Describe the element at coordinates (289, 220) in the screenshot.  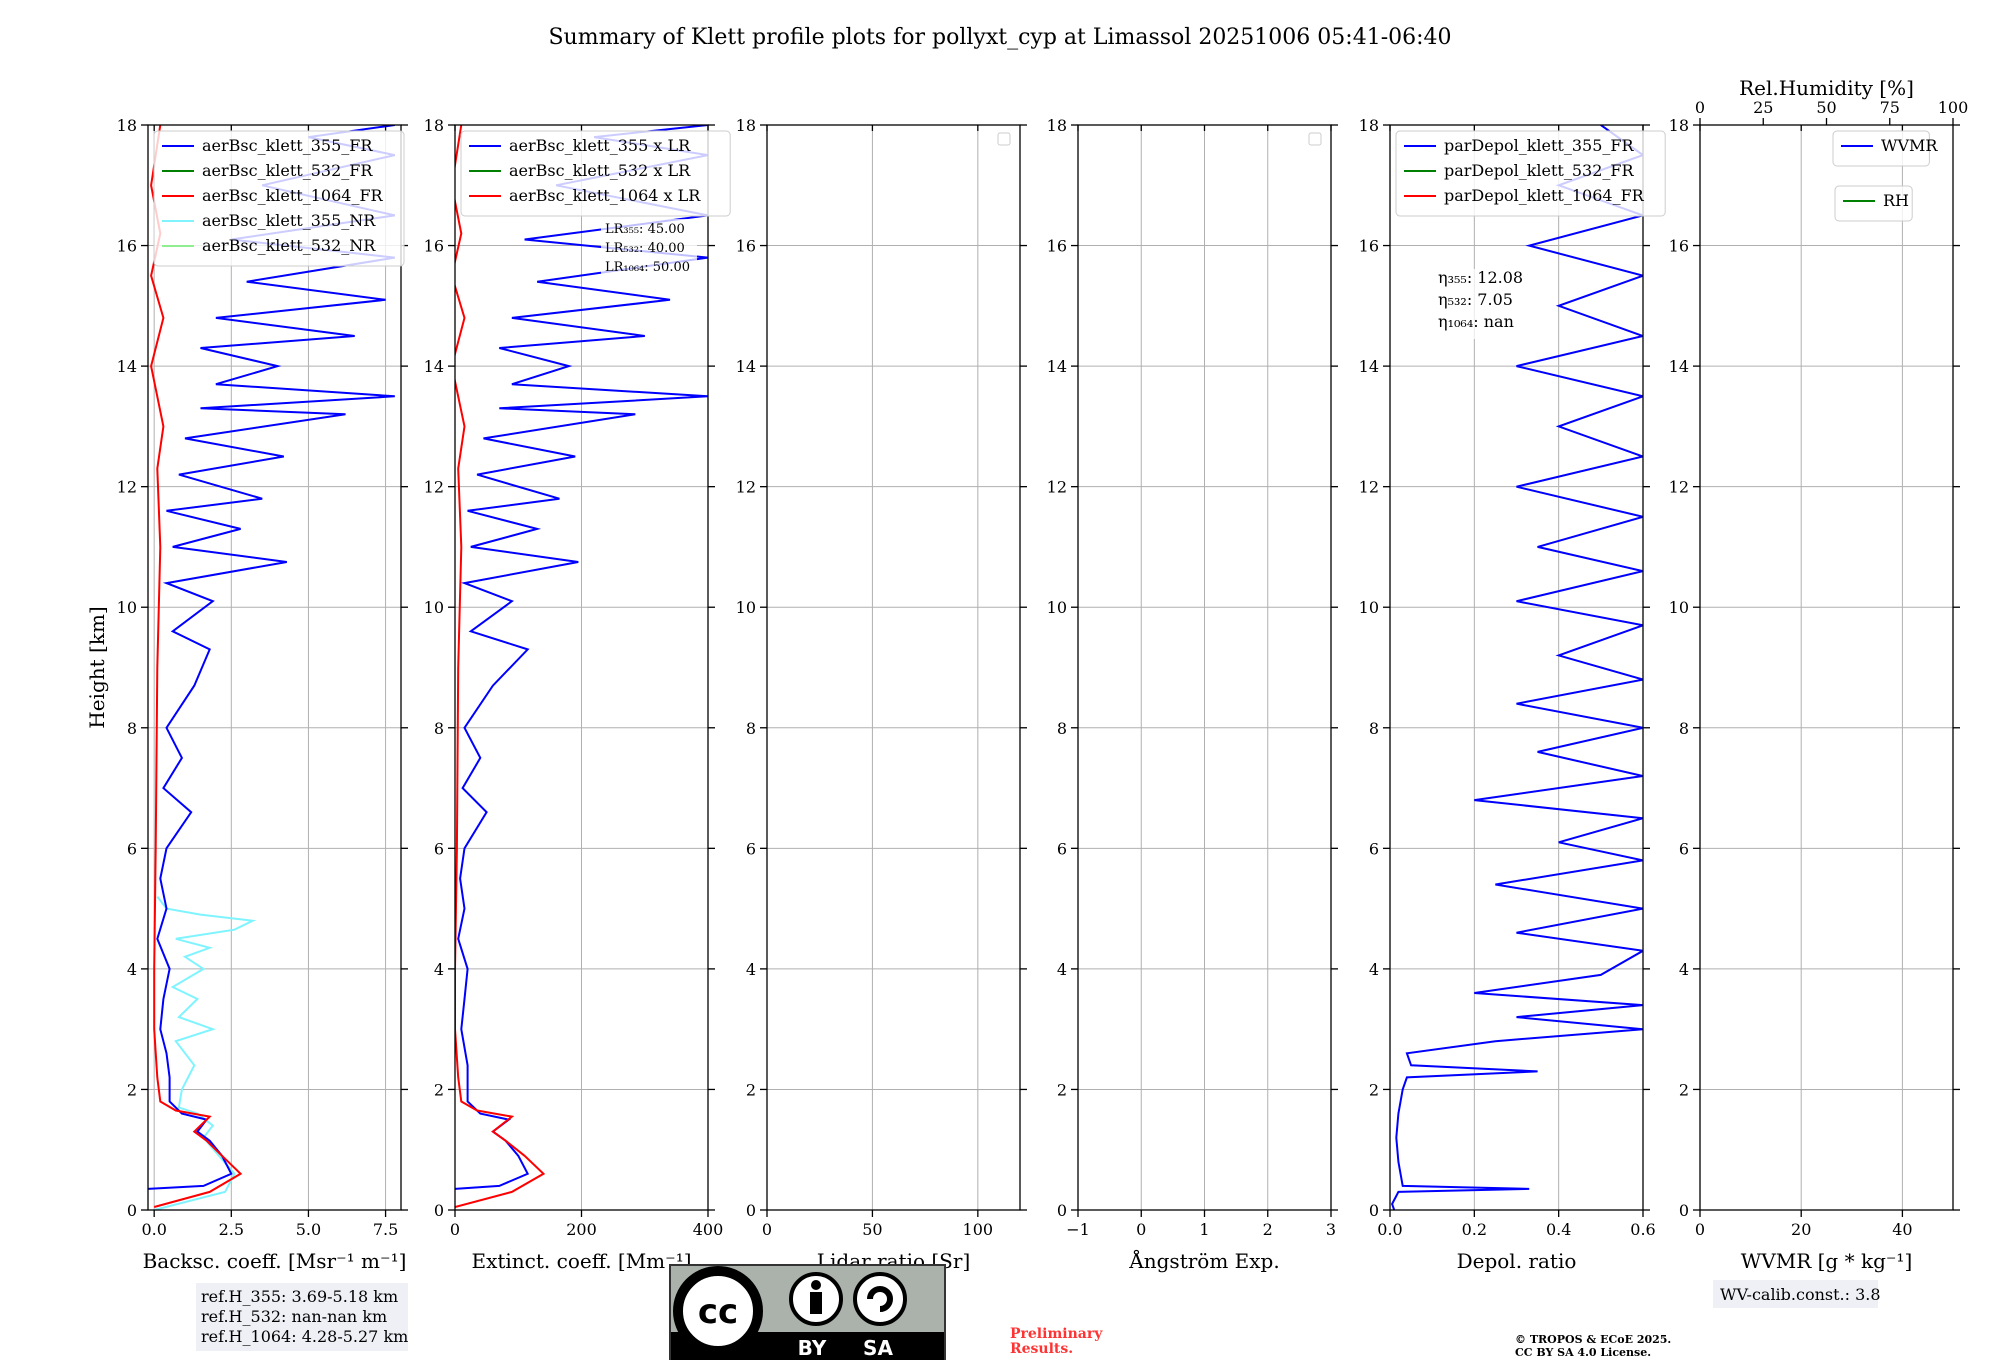
I see `legend-entry: aerBsc_klett_355_NR` at that location.